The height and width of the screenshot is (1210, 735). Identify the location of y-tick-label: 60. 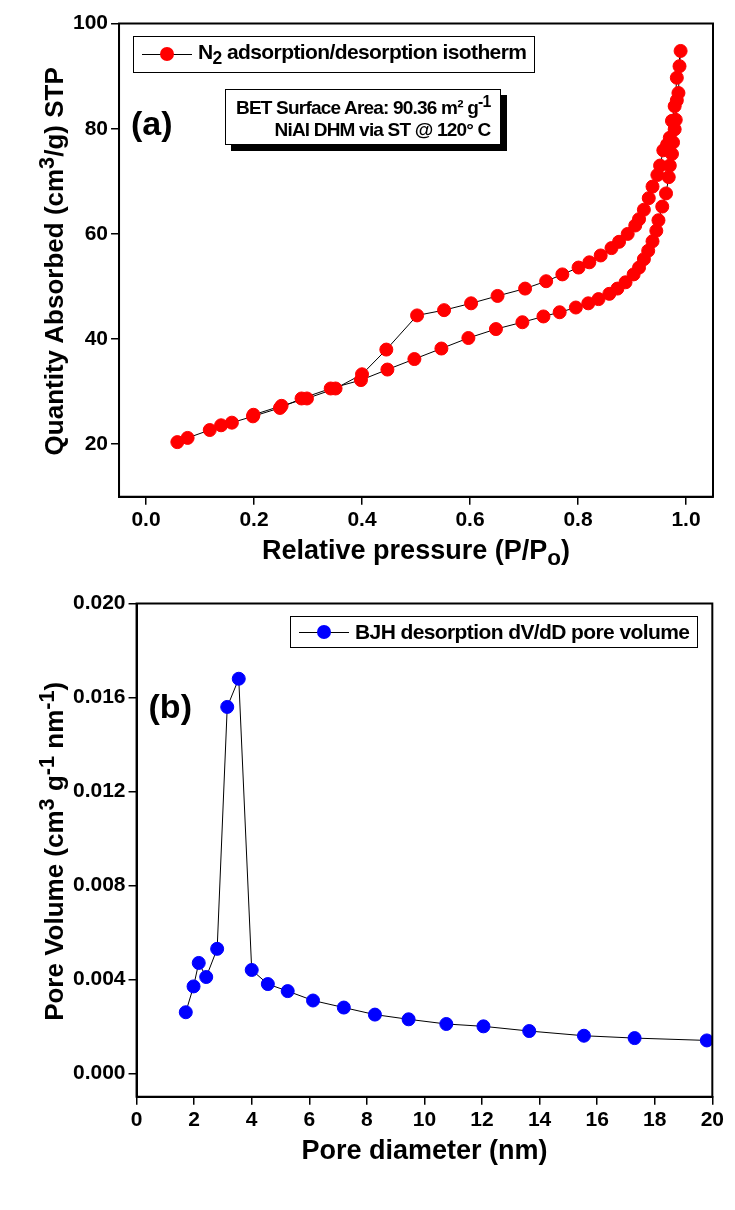
(96, 232).